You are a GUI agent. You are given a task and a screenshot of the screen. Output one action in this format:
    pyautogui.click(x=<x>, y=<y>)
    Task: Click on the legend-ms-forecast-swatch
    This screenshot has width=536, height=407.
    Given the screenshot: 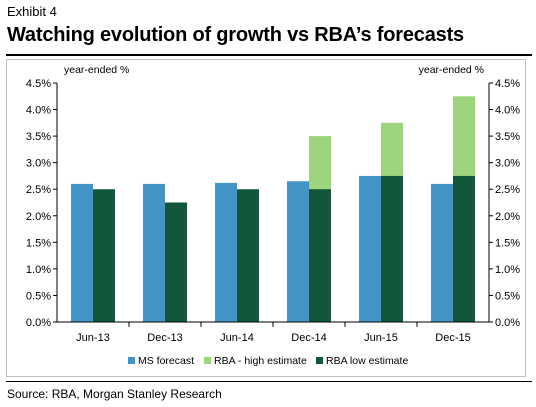 What is the action you would take?
    pyautogui.click(x=131, y=360)
    